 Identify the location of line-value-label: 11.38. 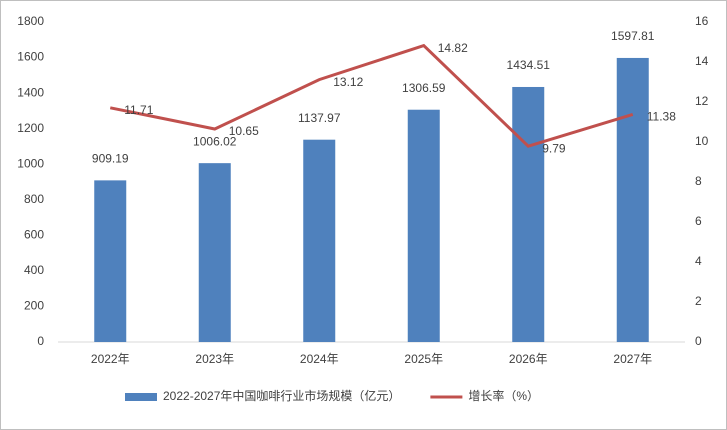
(661, 117).